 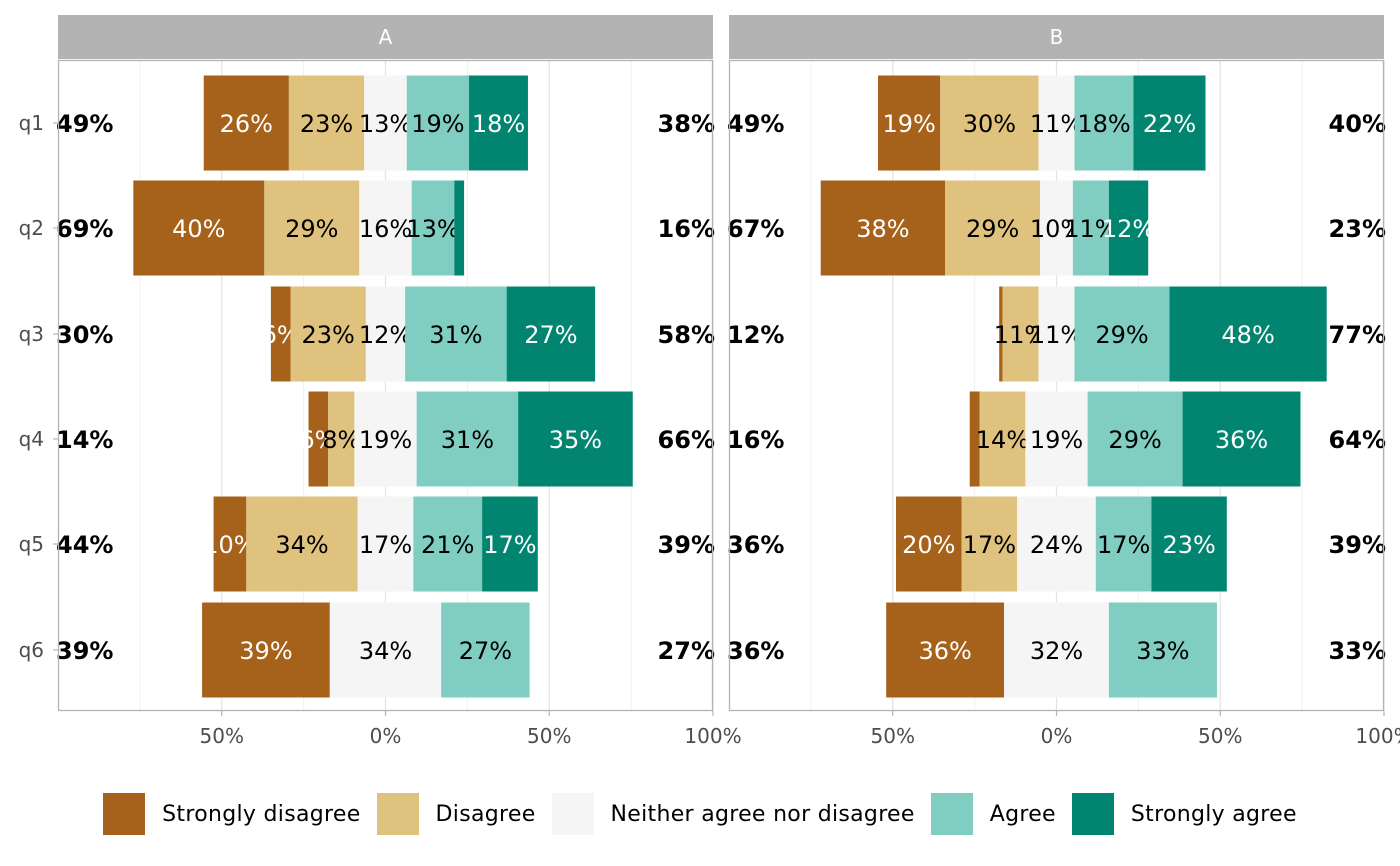 I want to click on bar-label-b-q1-4: 22%, so click(x=1169, y=124).